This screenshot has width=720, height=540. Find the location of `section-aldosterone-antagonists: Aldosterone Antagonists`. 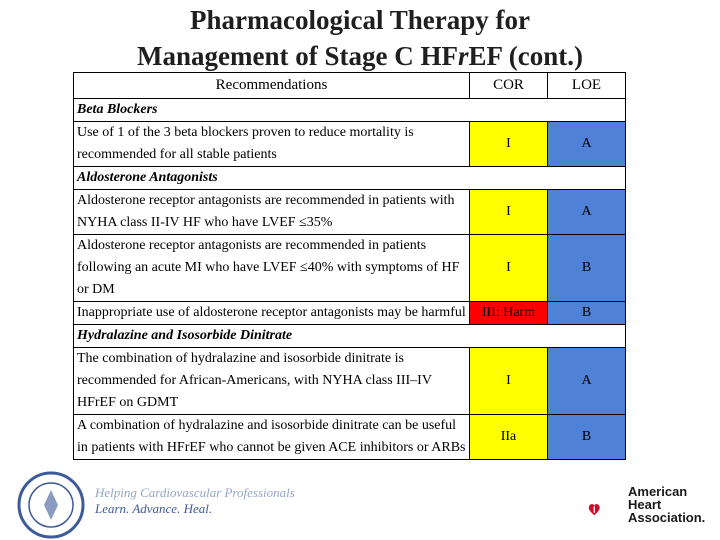

section-aldosterone-antagonists: Aldosterone Antagonists is located at coordinates (349, 178).